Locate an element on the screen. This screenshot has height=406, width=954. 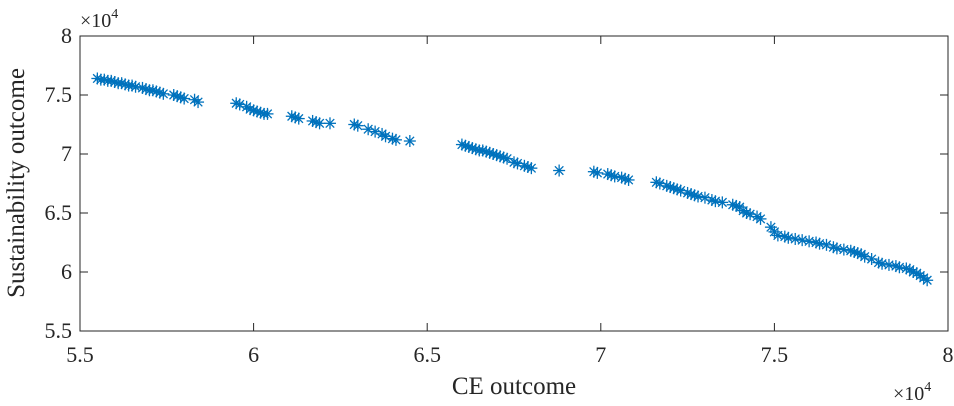
y-tick-label: 7 is located at coordinates (66, 153).